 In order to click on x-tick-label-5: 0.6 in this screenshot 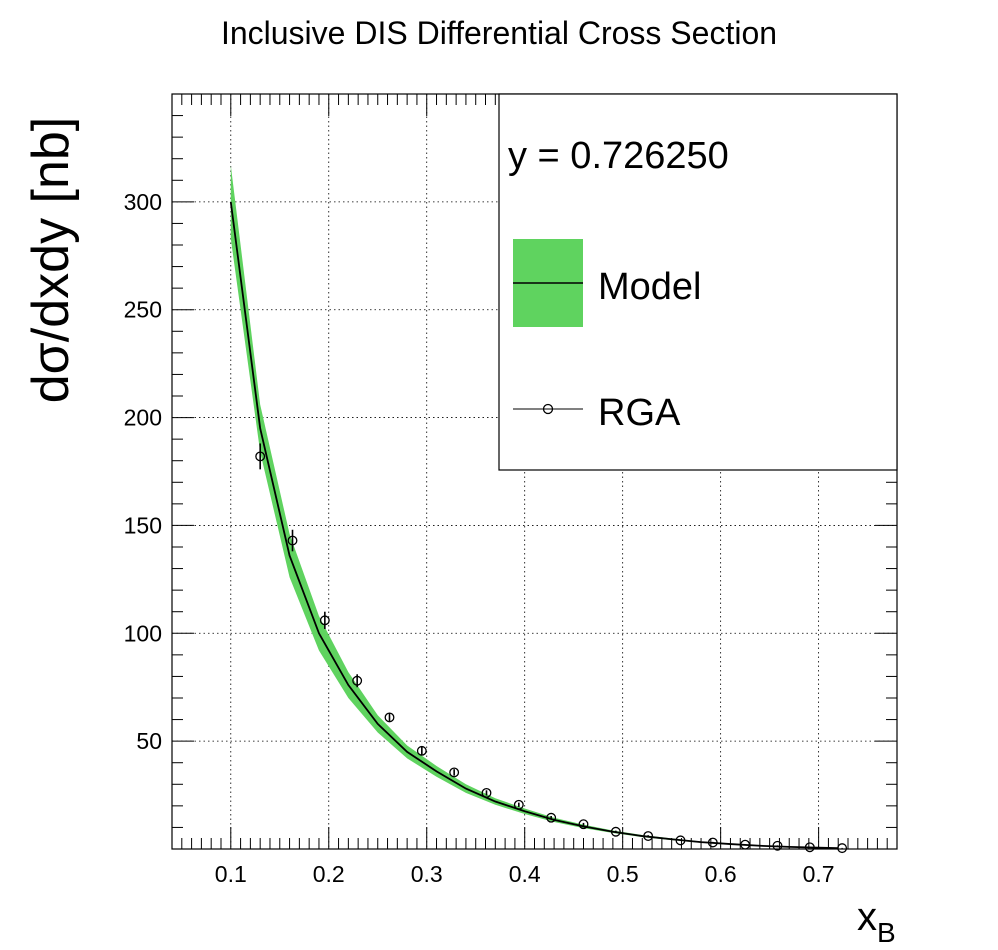, I will do `click(721, 874)`.